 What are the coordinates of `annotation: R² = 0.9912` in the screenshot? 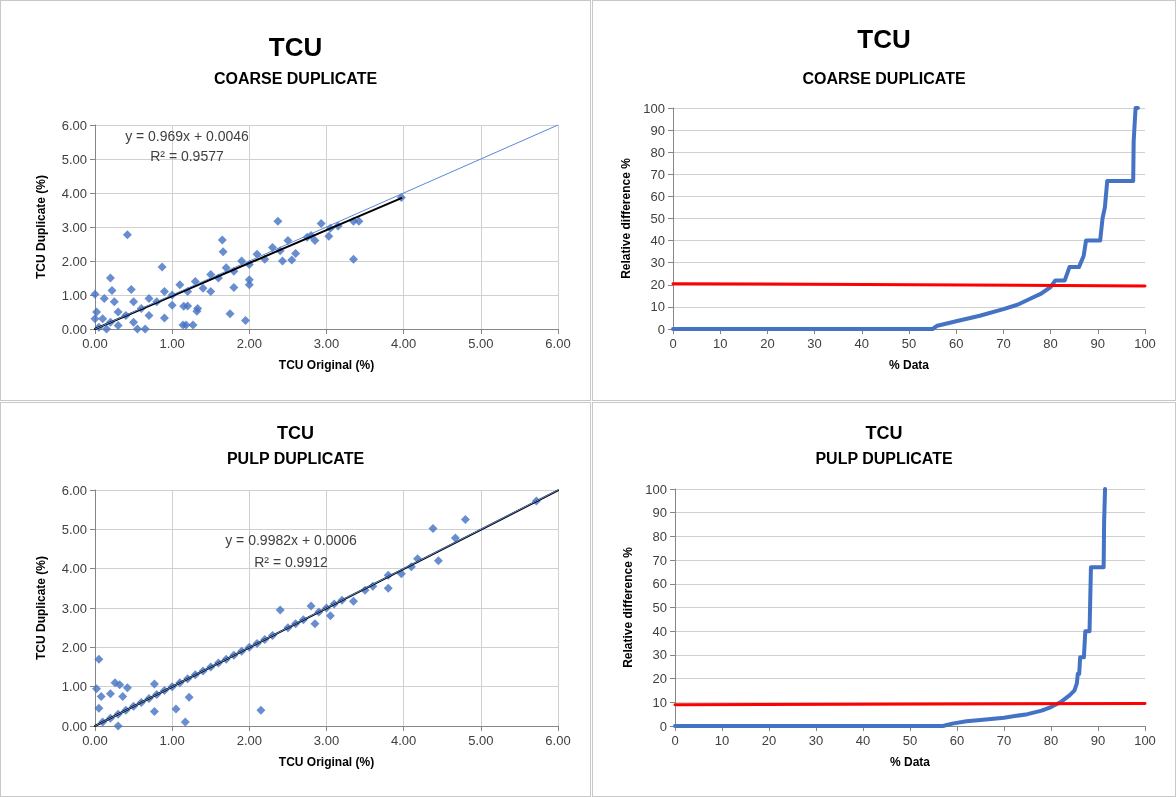 It's located at (291, 562).